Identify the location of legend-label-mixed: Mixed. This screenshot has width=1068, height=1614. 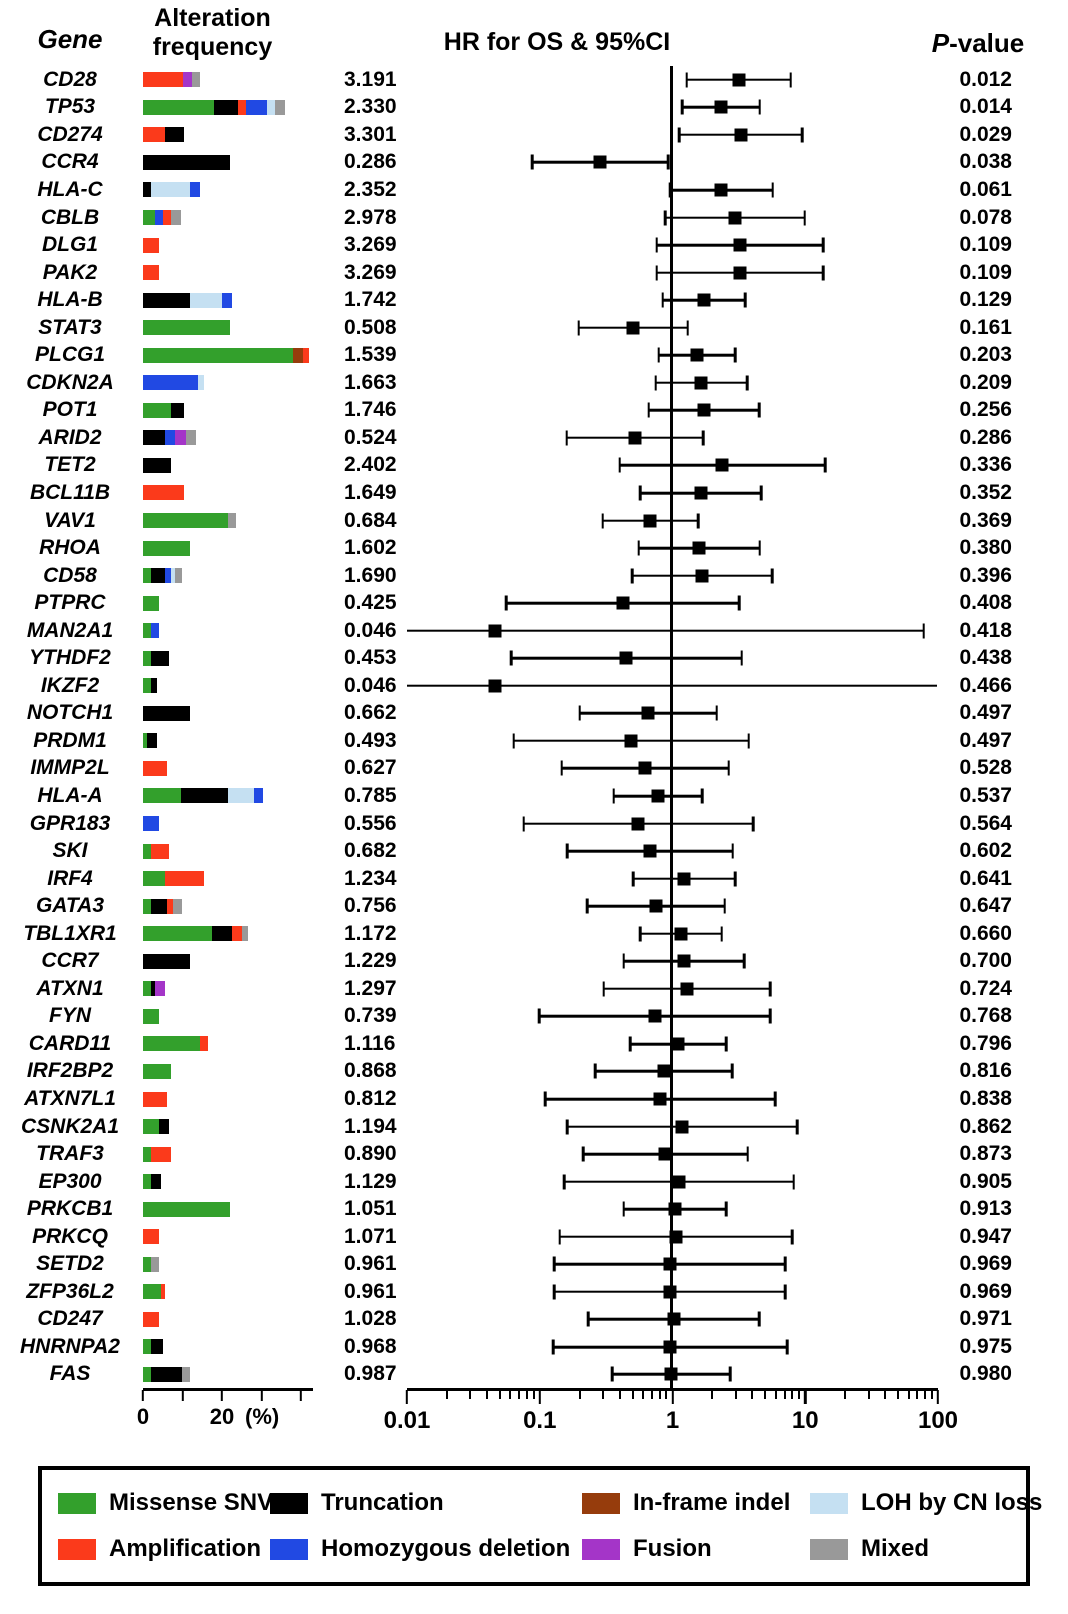
(895, 1548).